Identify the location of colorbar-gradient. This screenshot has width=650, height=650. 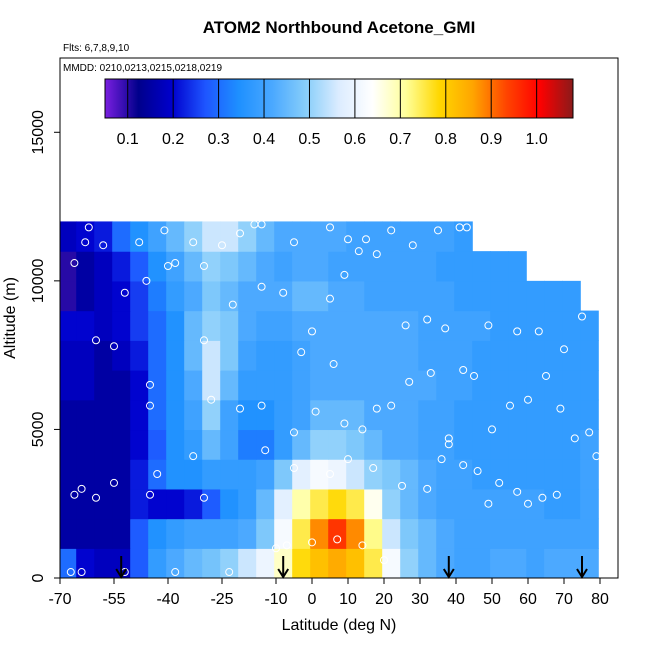
(339, 98).